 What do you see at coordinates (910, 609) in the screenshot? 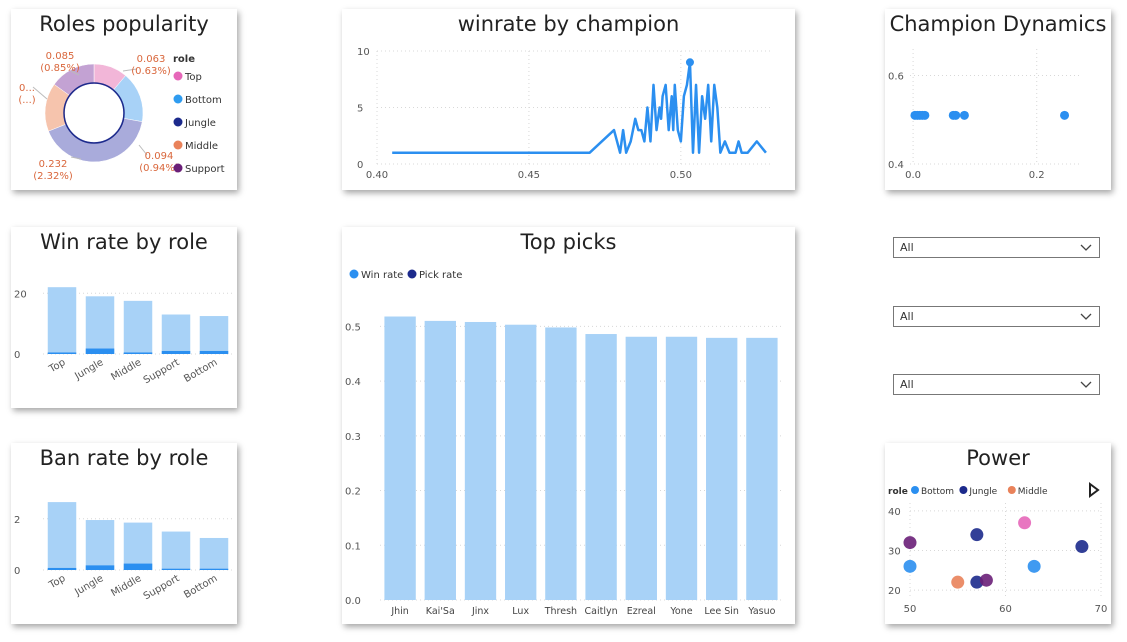
I see `x-tick-label: 50` at bounding box center [910, 609].